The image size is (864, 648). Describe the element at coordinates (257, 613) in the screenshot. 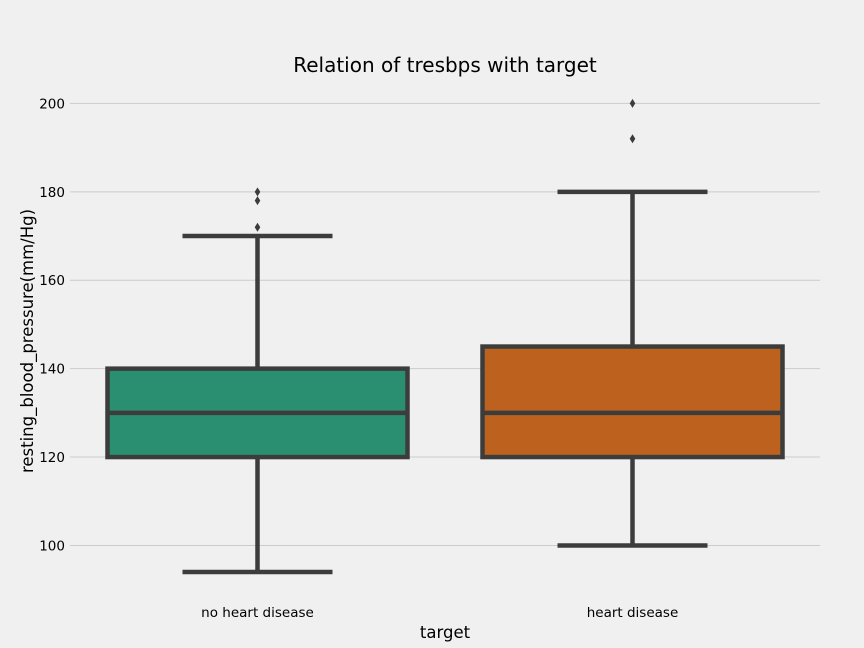

I see `x-tick-label: no heart disease` at that location.